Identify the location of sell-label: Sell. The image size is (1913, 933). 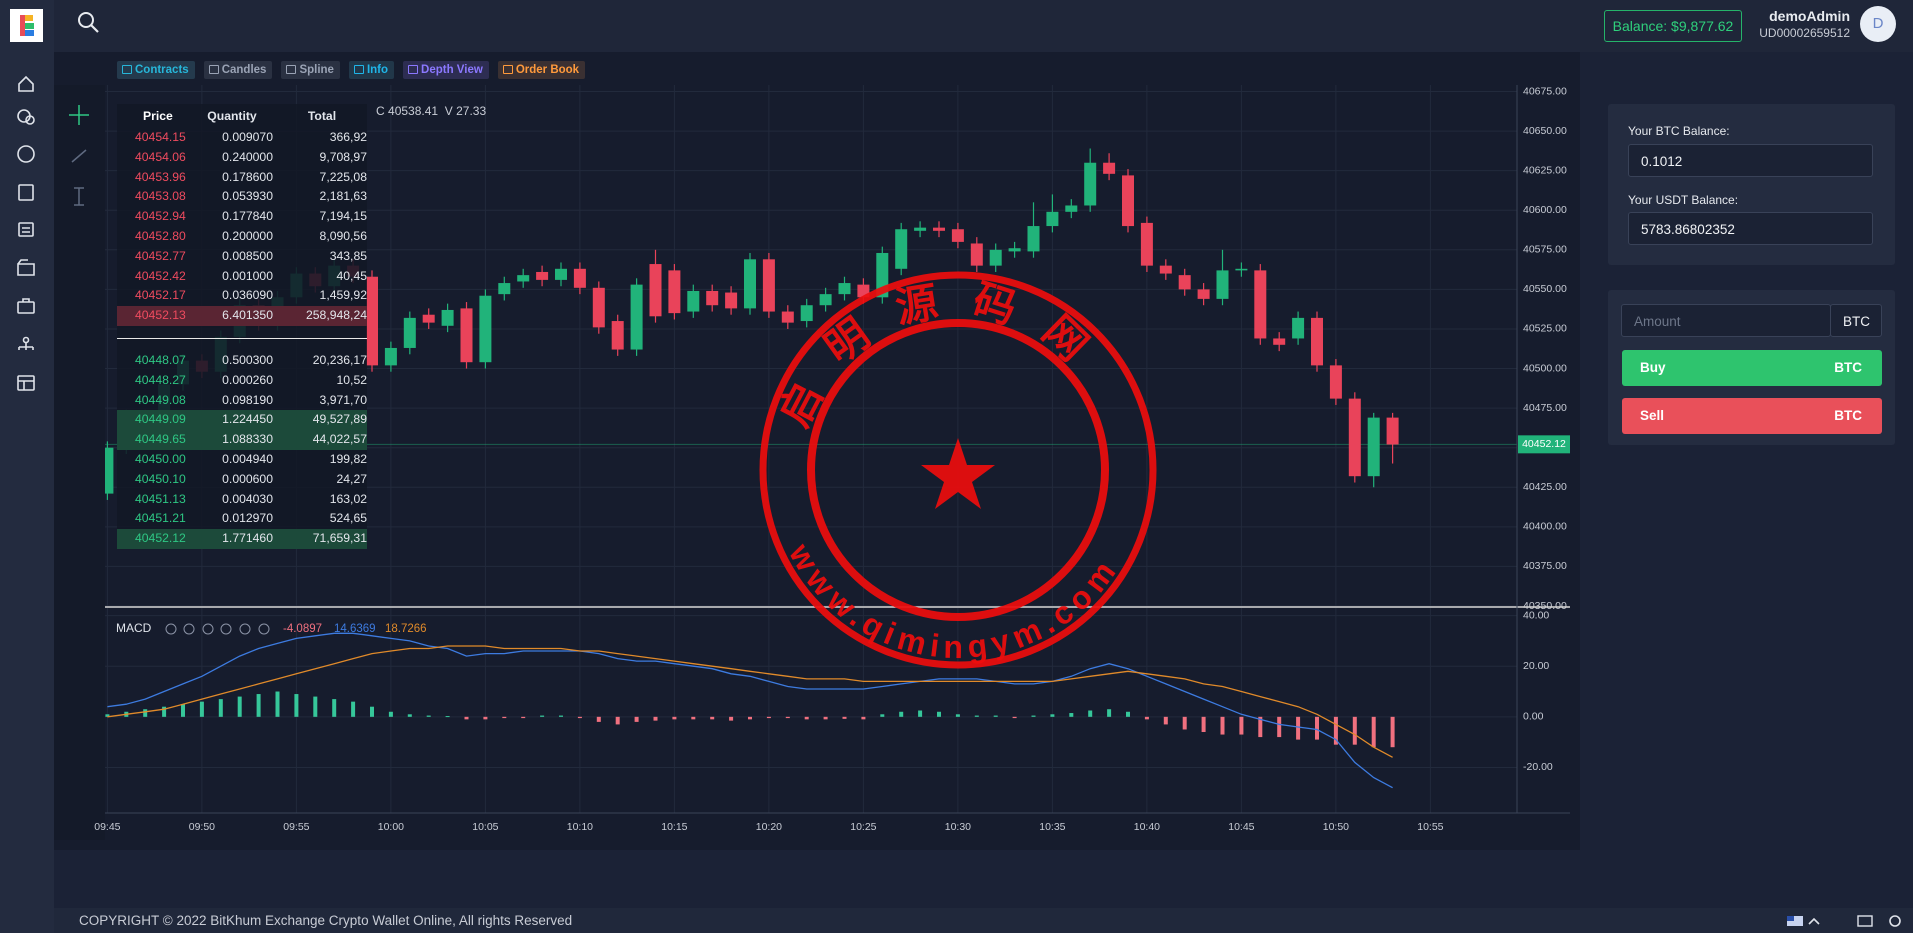
(1652, 415).